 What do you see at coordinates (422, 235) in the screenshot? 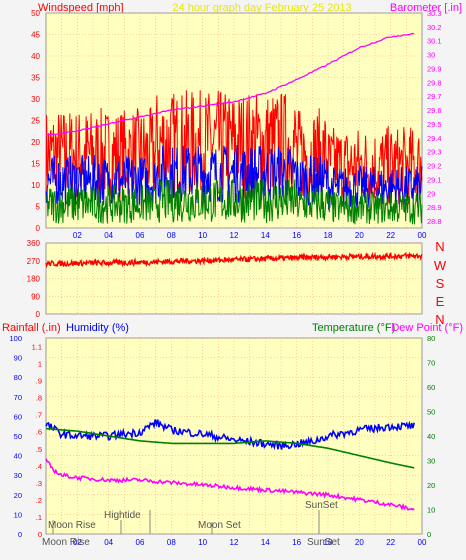
I see `wind-x-tick-label: 00` at bounding box center [422, 235].